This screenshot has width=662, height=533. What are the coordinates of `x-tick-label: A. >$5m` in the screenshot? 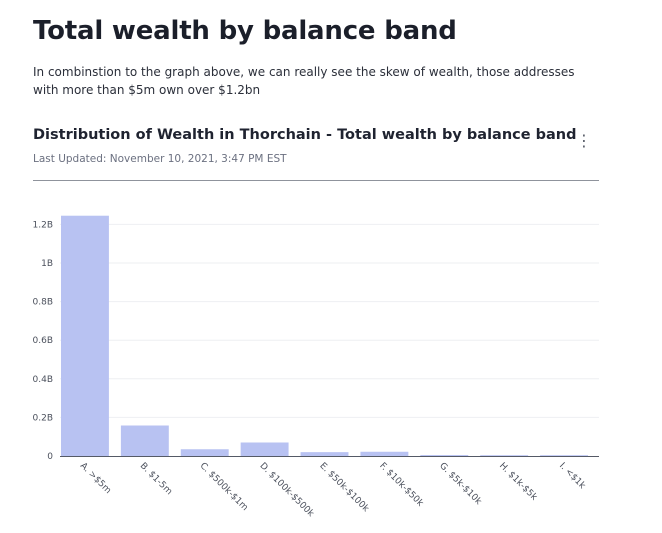 It's located at (95, 478).